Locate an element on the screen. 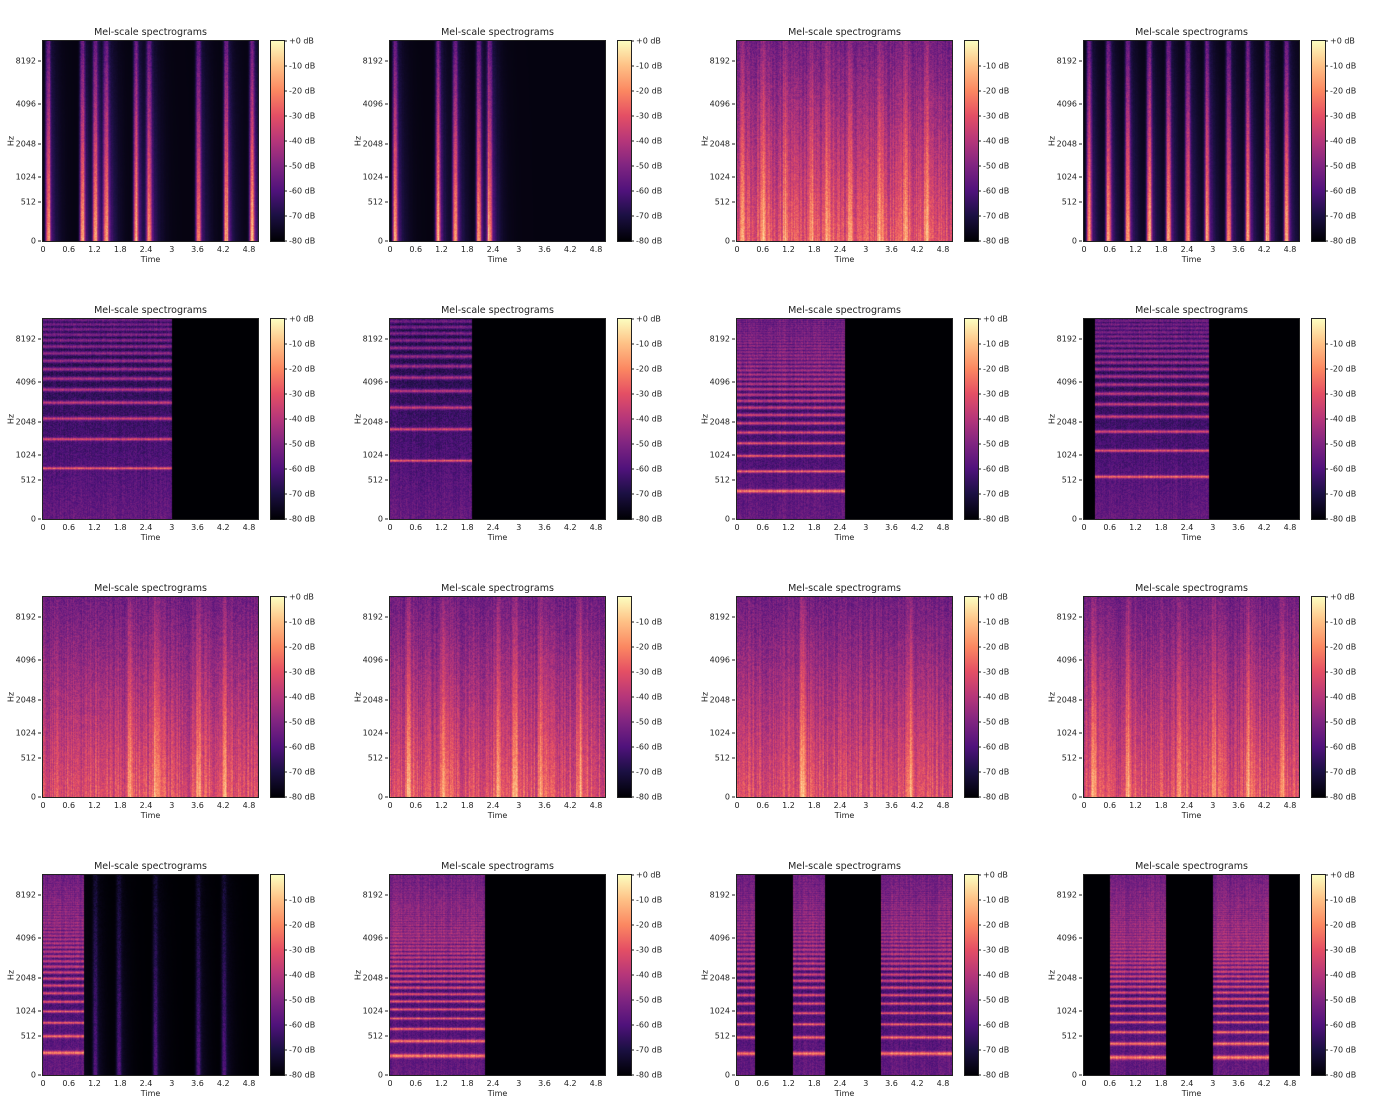 The height and width of the screenshot is (1112, 1376). y-axis-label: Hz is located at coordinates (705, 141).